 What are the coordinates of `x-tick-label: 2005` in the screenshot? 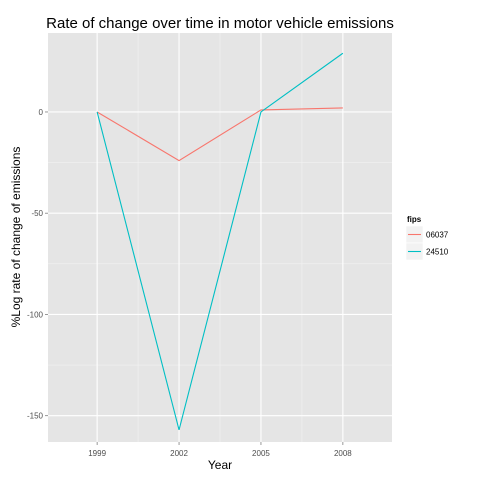 It's located at (261, 453).